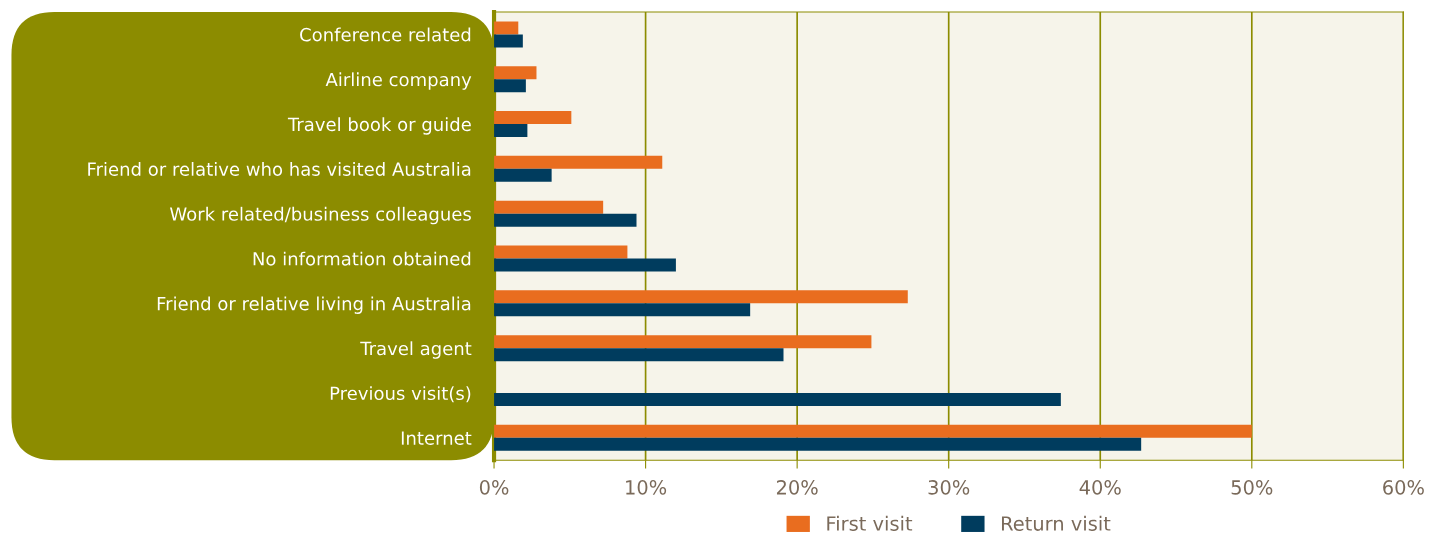  I want to click on y-tick-label: No information obtained, so click(362, 258).